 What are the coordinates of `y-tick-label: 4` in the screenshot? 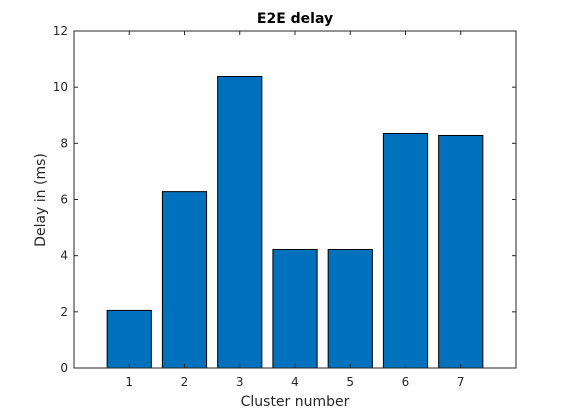 It's located at (64, 256).